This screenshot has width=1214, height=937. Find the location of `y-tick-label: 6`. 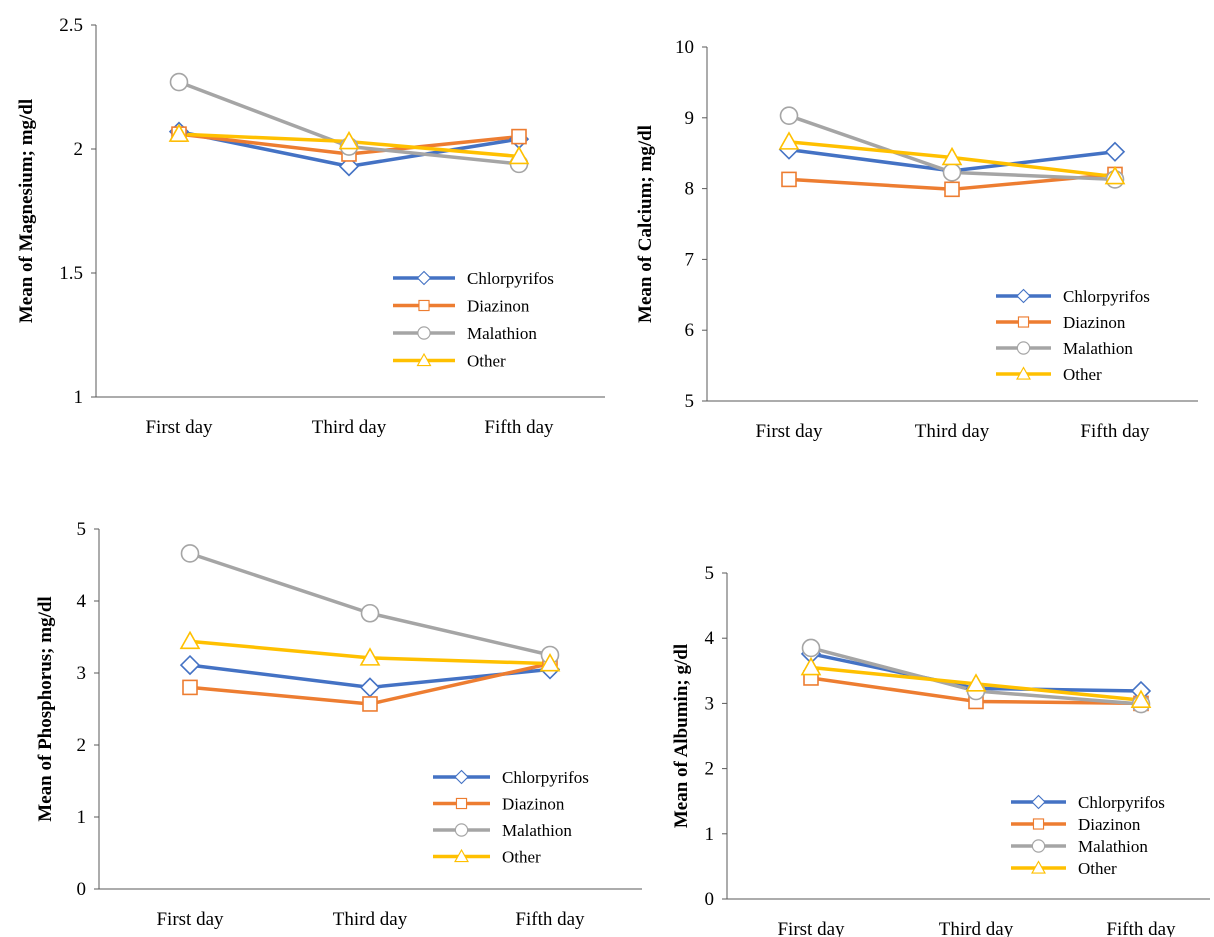

y-tick-label: 6 is located at coordinates (690, 330).